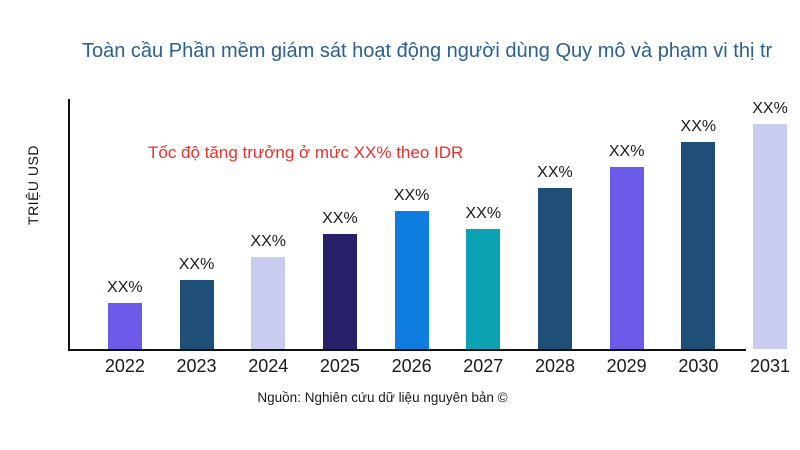 This screenshot has width=800, height=450. Describe the element at coordinates (770, 366) in the screenshot. I see `x-axis-label-2031: 2031` at that location.